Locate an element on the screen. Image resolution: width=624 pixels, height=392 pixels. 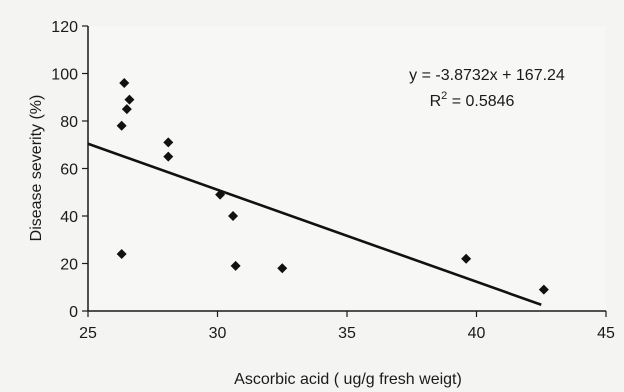
y-axis-title: Disease severity (%) is located at coordinates (36, 168).